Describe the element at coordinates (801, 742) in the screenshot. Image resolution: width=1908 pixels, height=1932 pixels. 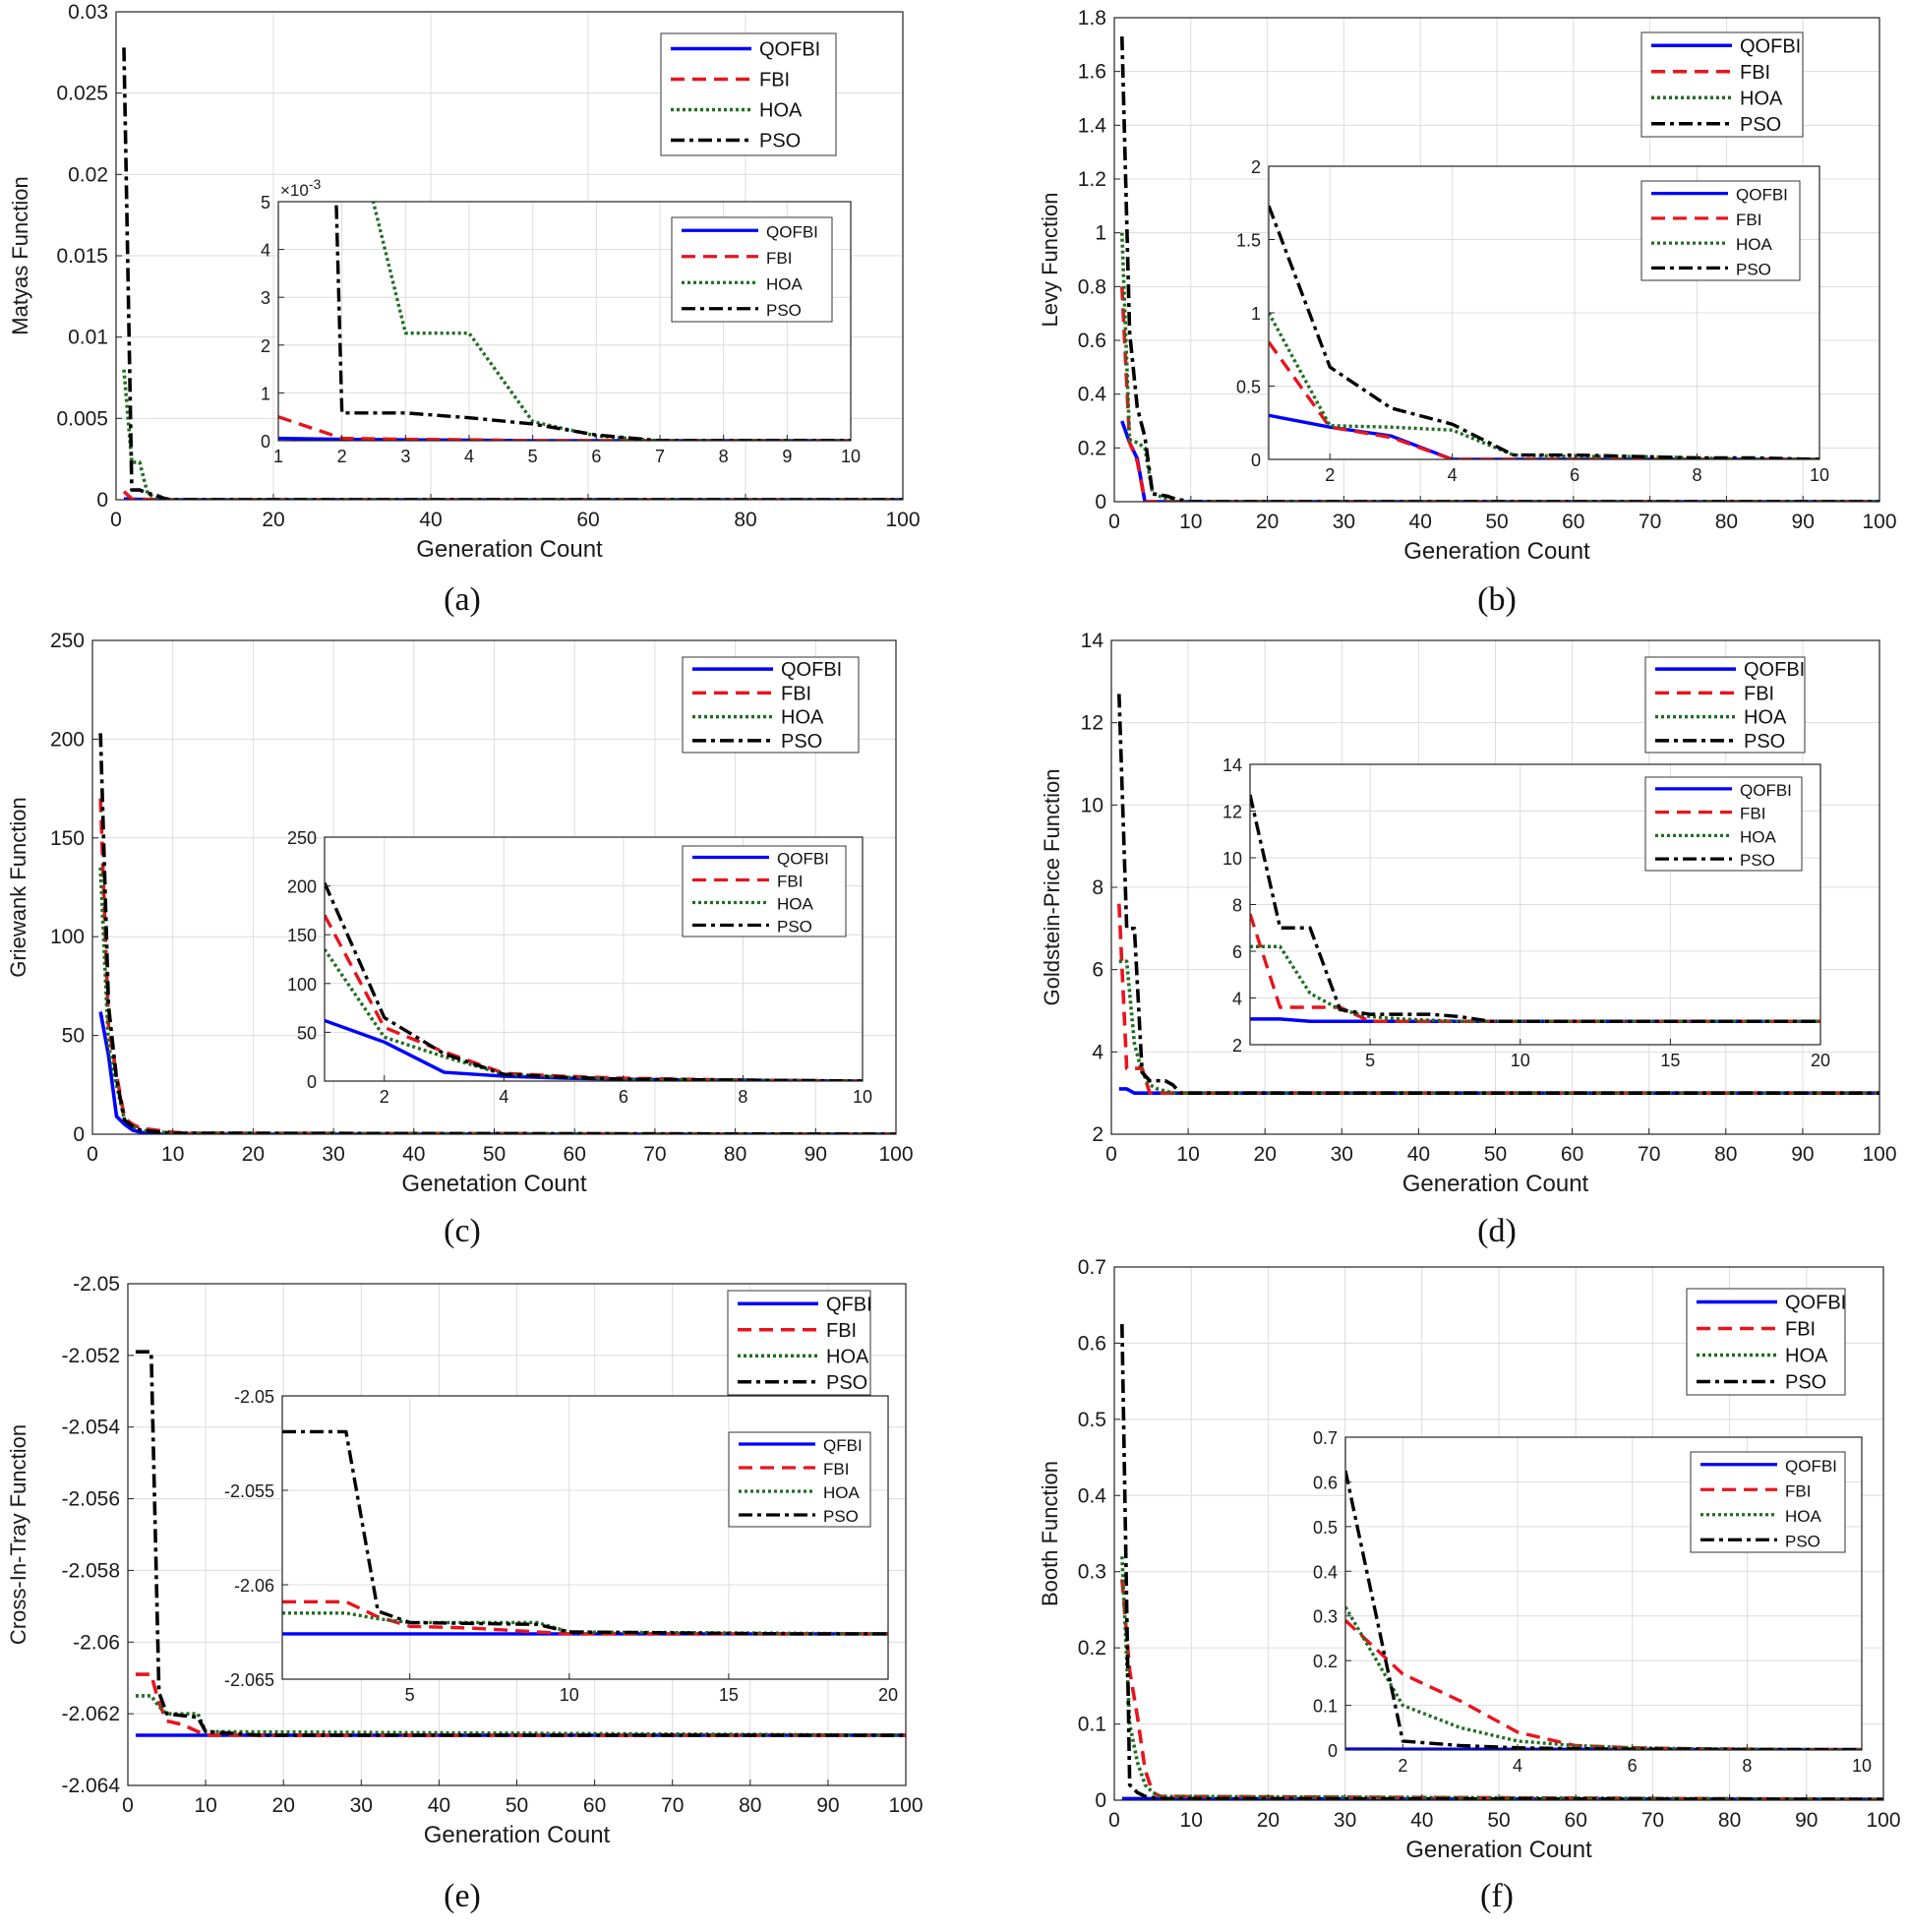
I see `legend-label-pso: PSO` at that location.